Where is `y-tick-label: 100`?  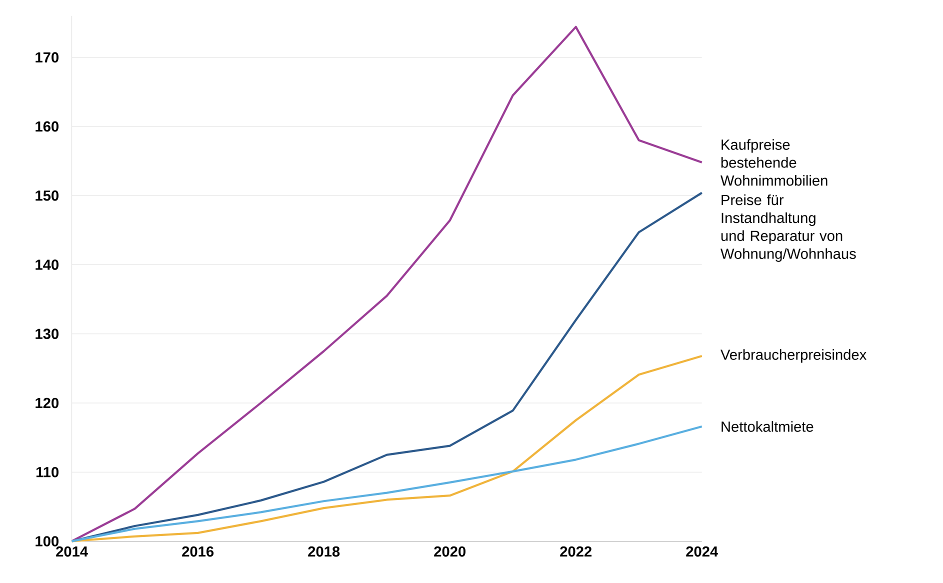
y-tick-label: 100 is located at coordinates (47, 541).